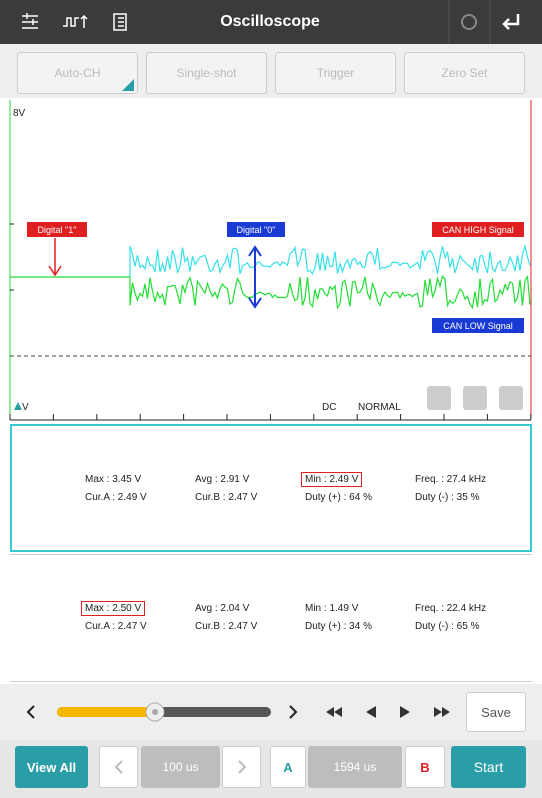 This screenshot has height=798, width=542. Describe the element at coordinates (51, 767) in the screenshot. I see `view-all-button: View All` at that location.